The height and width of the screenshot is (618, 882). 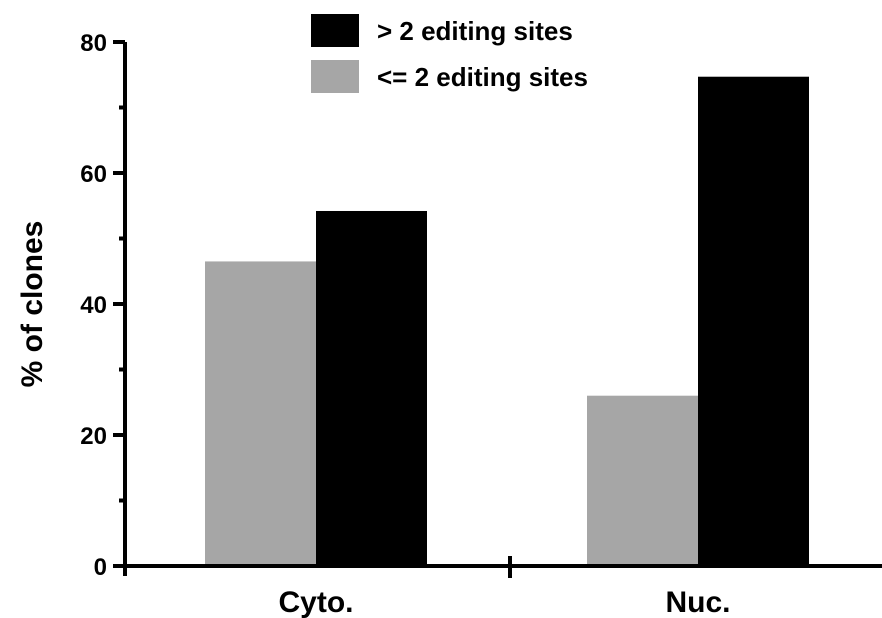 What do you see at coordinates (642, 480) in the screenshot?
I see `bar-le2-nuc` at bounding box center [642, 480].